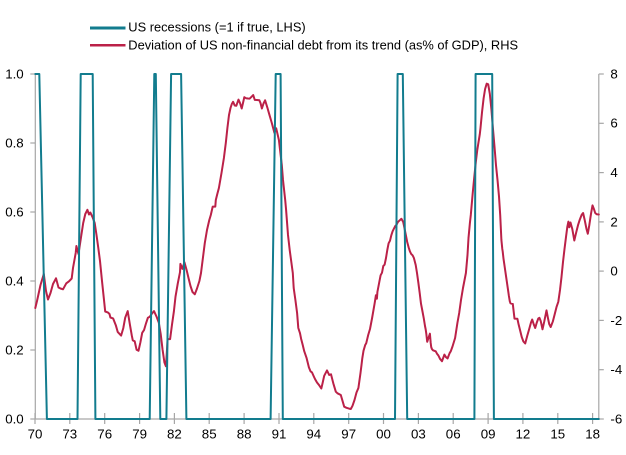  Describe the element at coordinates (216, 27) in the screenshot. I see `svg-text:US recessions (=1 if true, LHS: US recessions (=1 if true, LHS)` at that location.